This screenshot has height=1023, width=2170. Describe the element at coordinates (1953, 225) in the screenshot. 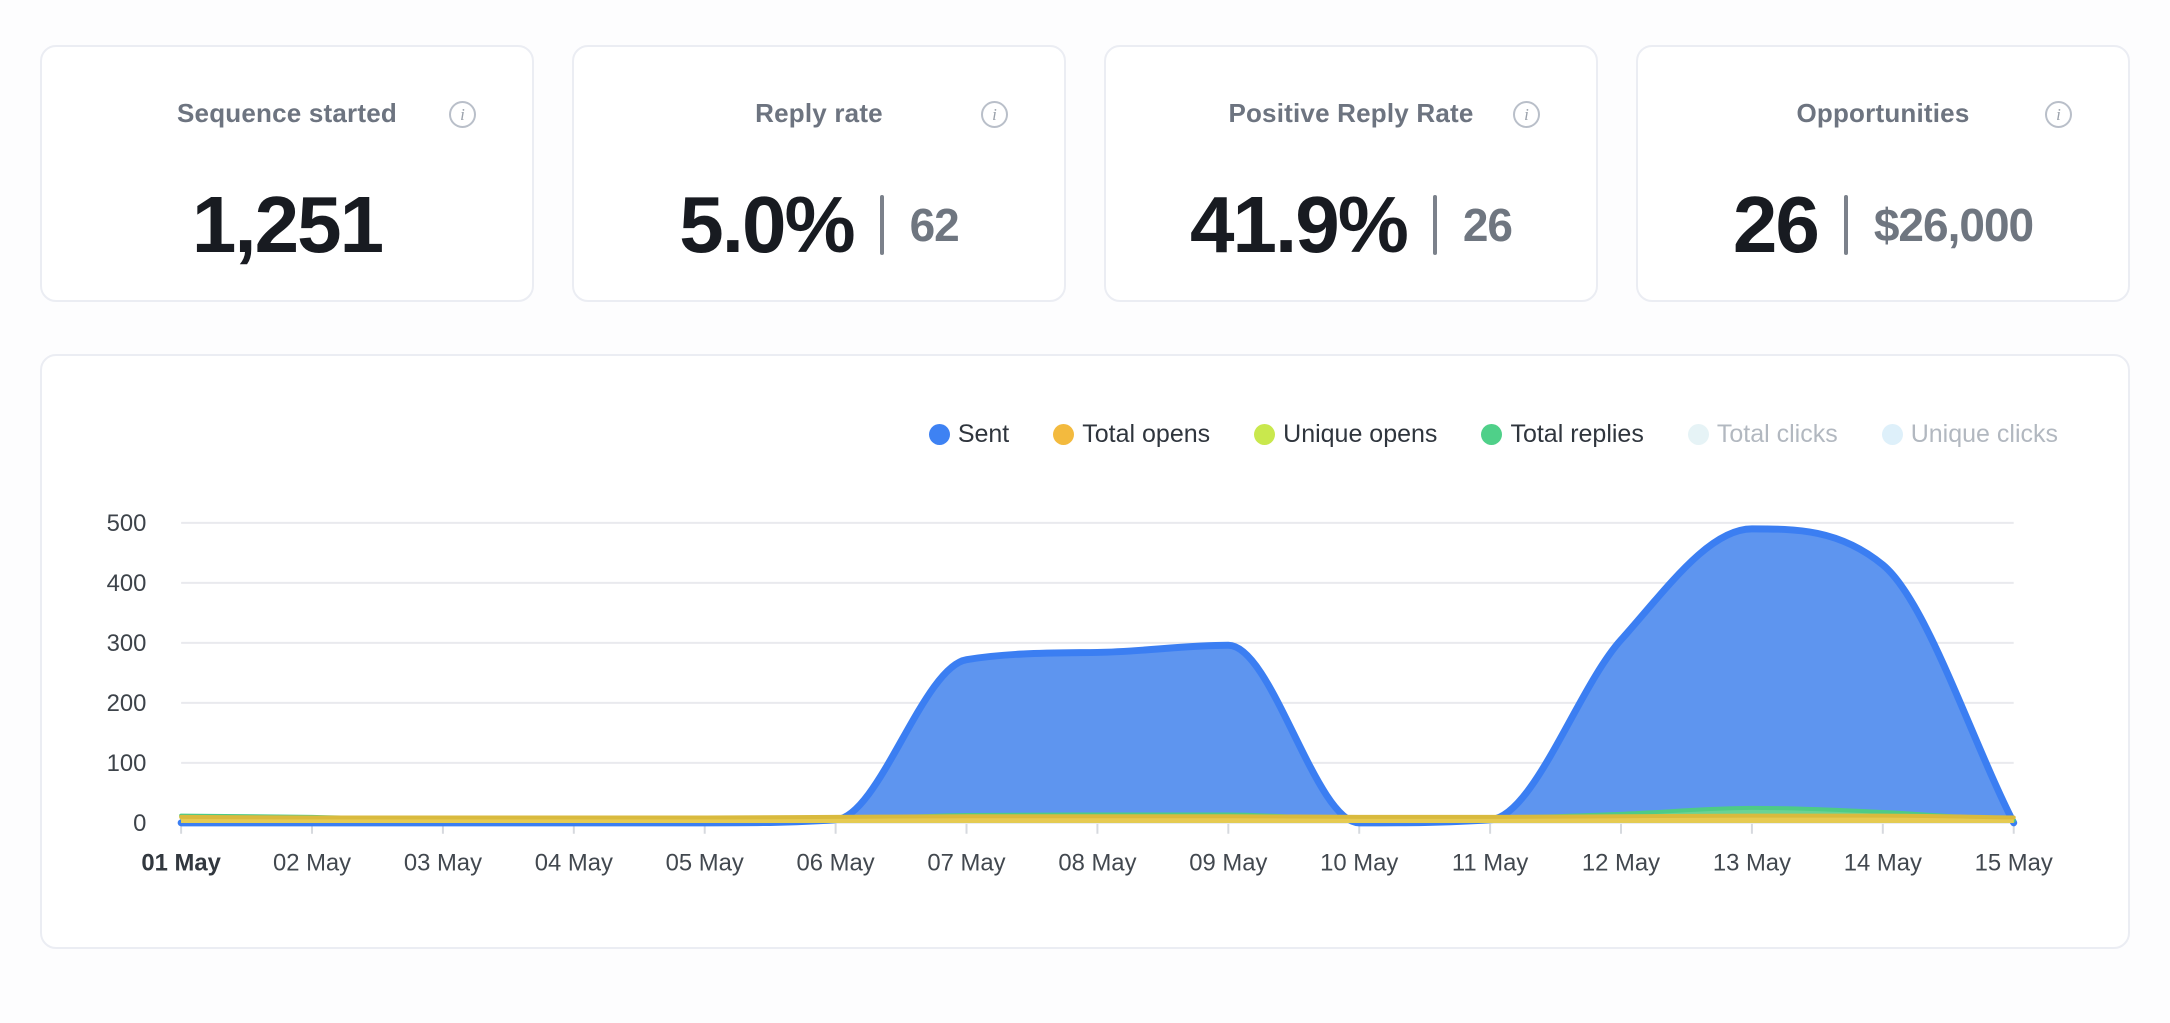

I see `stat-secondary-value: $26,000` at that location.